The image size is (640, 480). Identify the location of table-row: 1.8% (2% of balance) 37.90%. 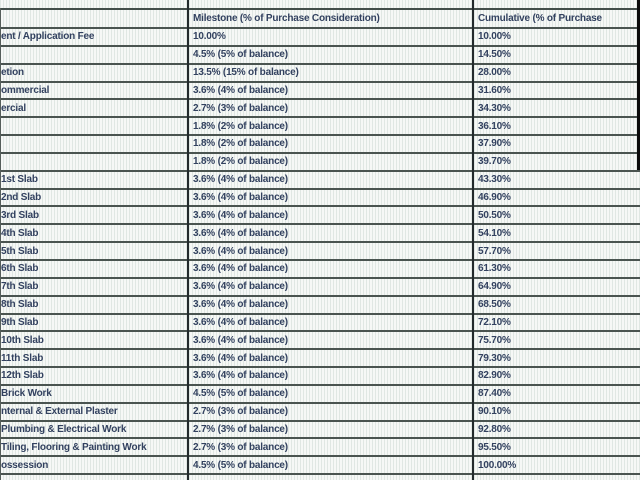
(320, 145).